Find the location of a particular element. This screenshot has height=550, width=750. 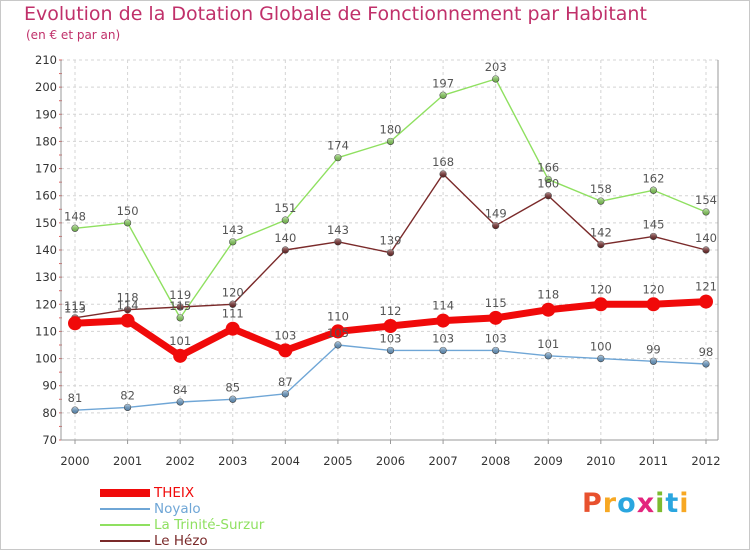

data-label-theix: 112 is located at coordinates (391, 311).